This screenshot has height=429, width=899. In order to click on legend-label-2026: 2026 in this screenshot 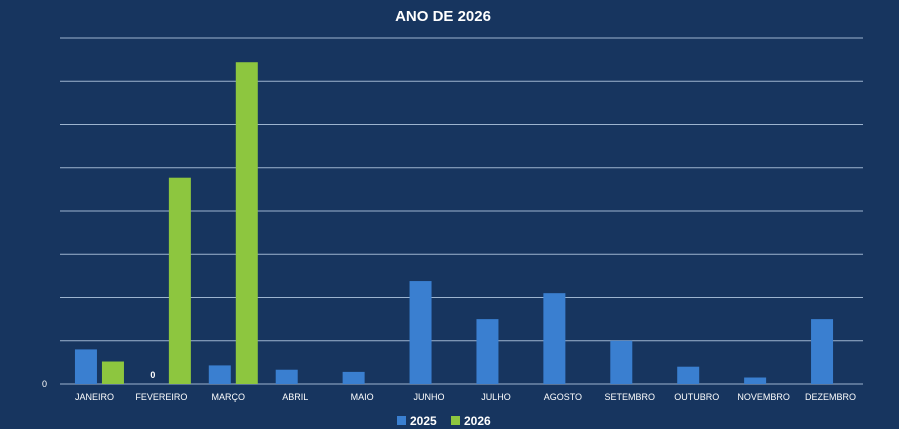, I will do `click(477, 421)`.